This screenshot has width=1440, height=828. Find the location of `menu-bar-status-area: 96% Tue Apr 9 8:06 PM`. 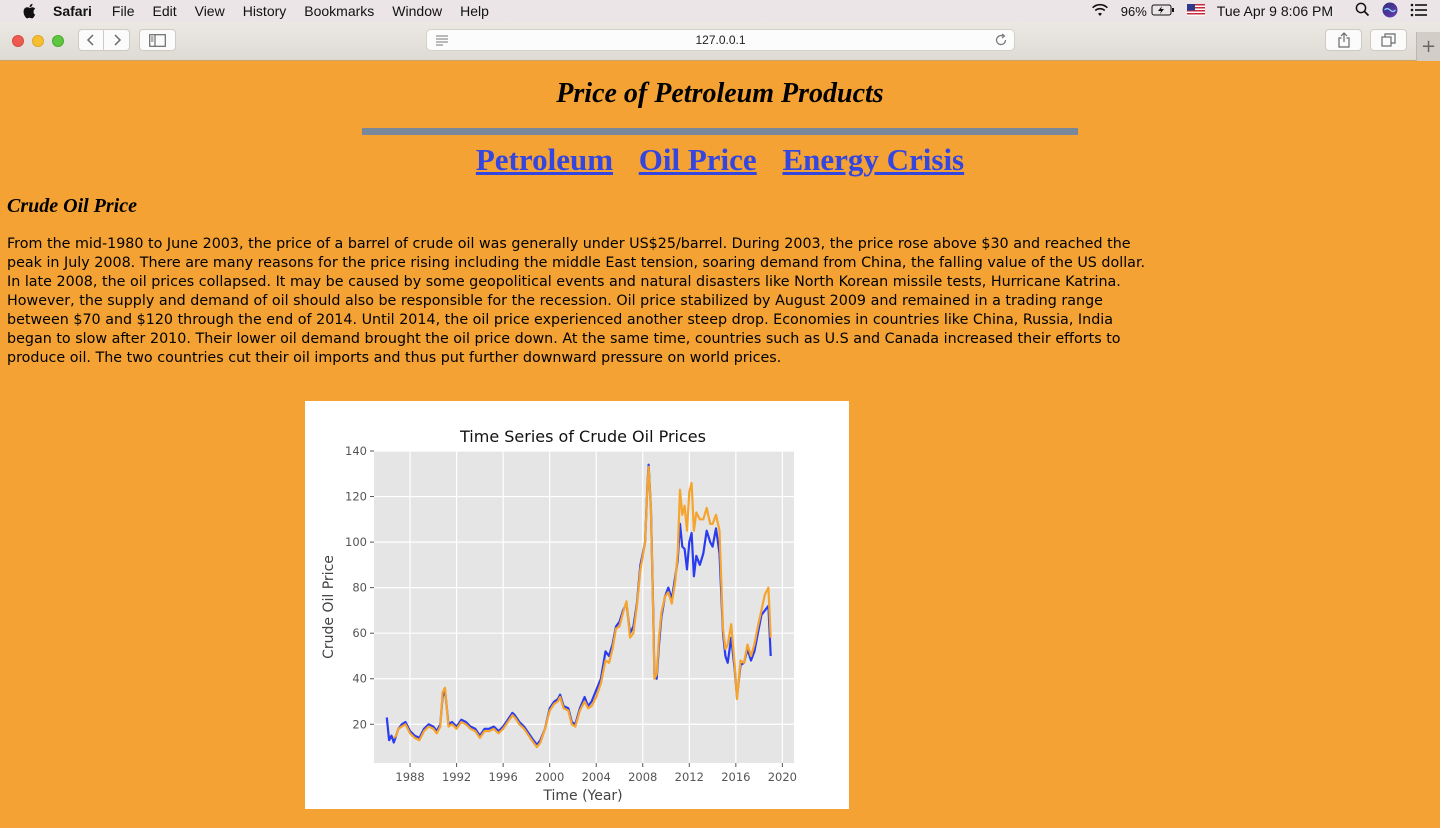

menu-bar-status-area: 96% Tue Apr 9 8:06 PM is located at coordinates (1265, 11).